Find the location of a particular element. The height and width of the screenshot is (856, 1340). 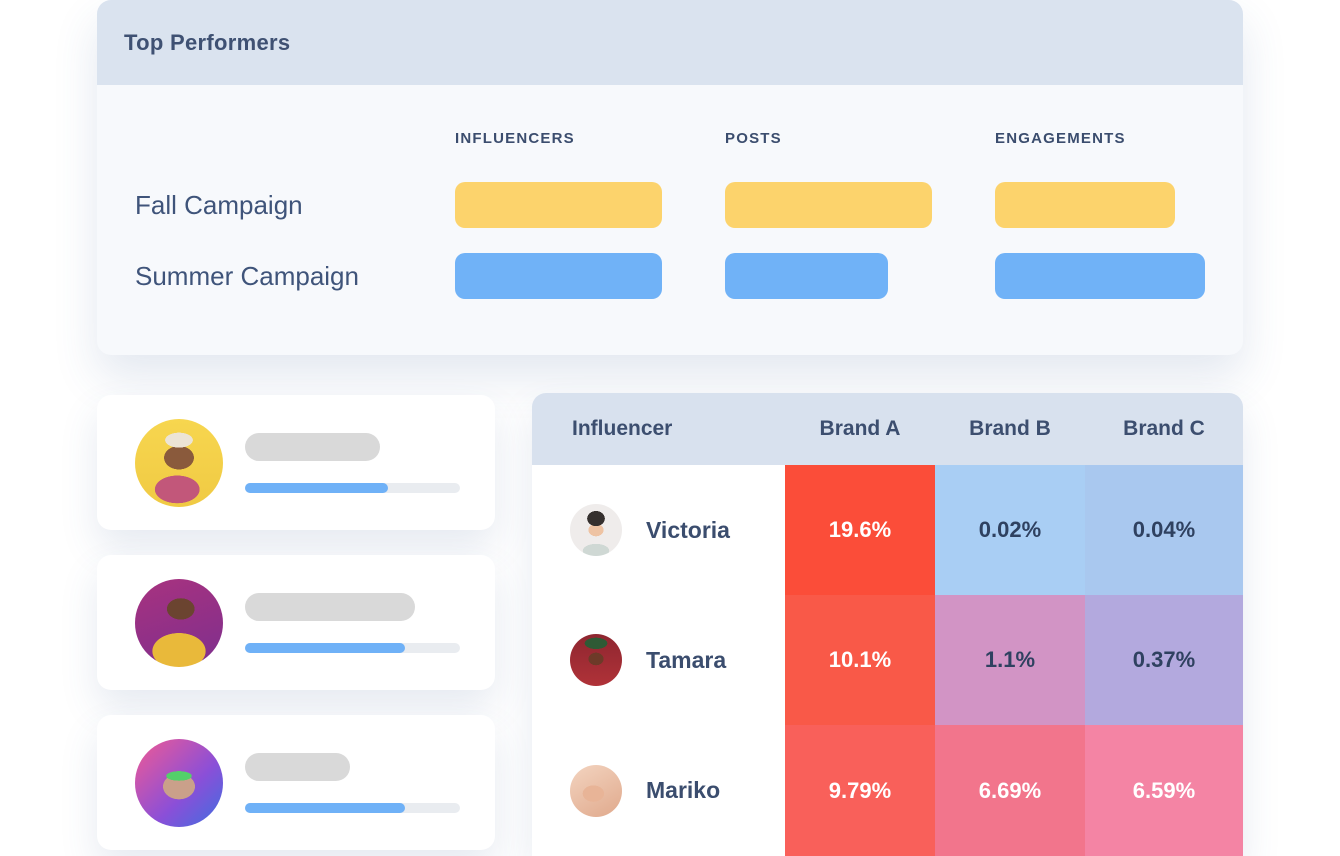

heatmap-cell-mariko-brand-a: 9.79% is located at coordinates (860, 790).